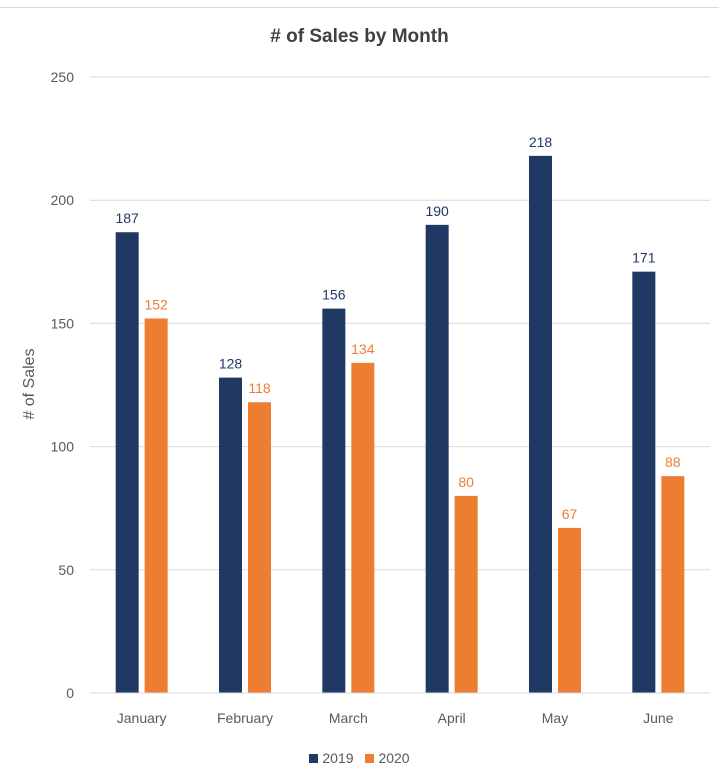  Describe the element at coordinates (127, 462) in the screenshot. I see `bar-2019-january` at that location.